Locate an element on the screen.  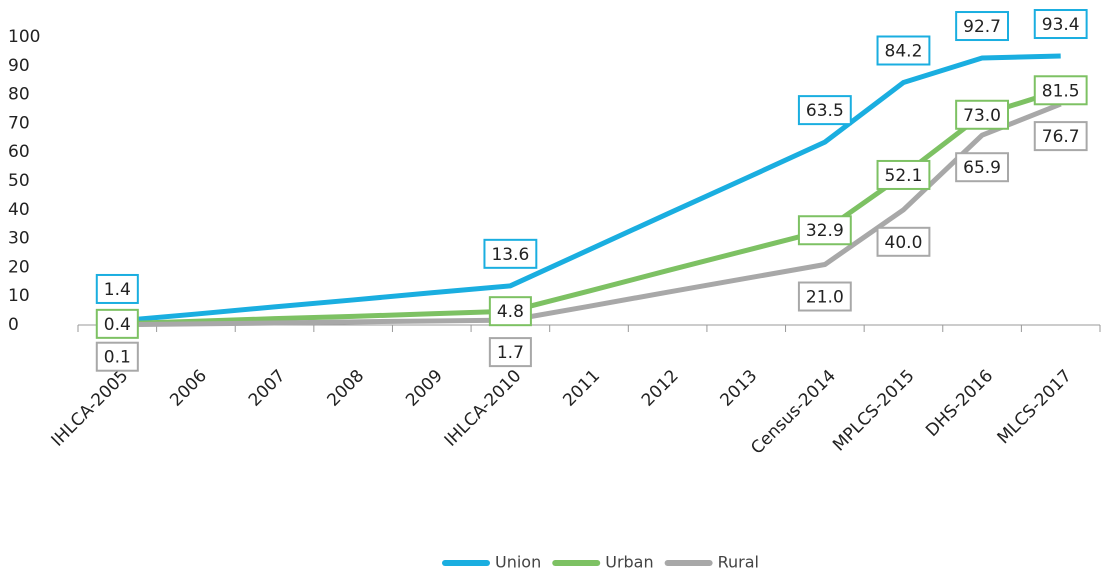
data-label-text: 92.7 is located at coordinates (982, 27).